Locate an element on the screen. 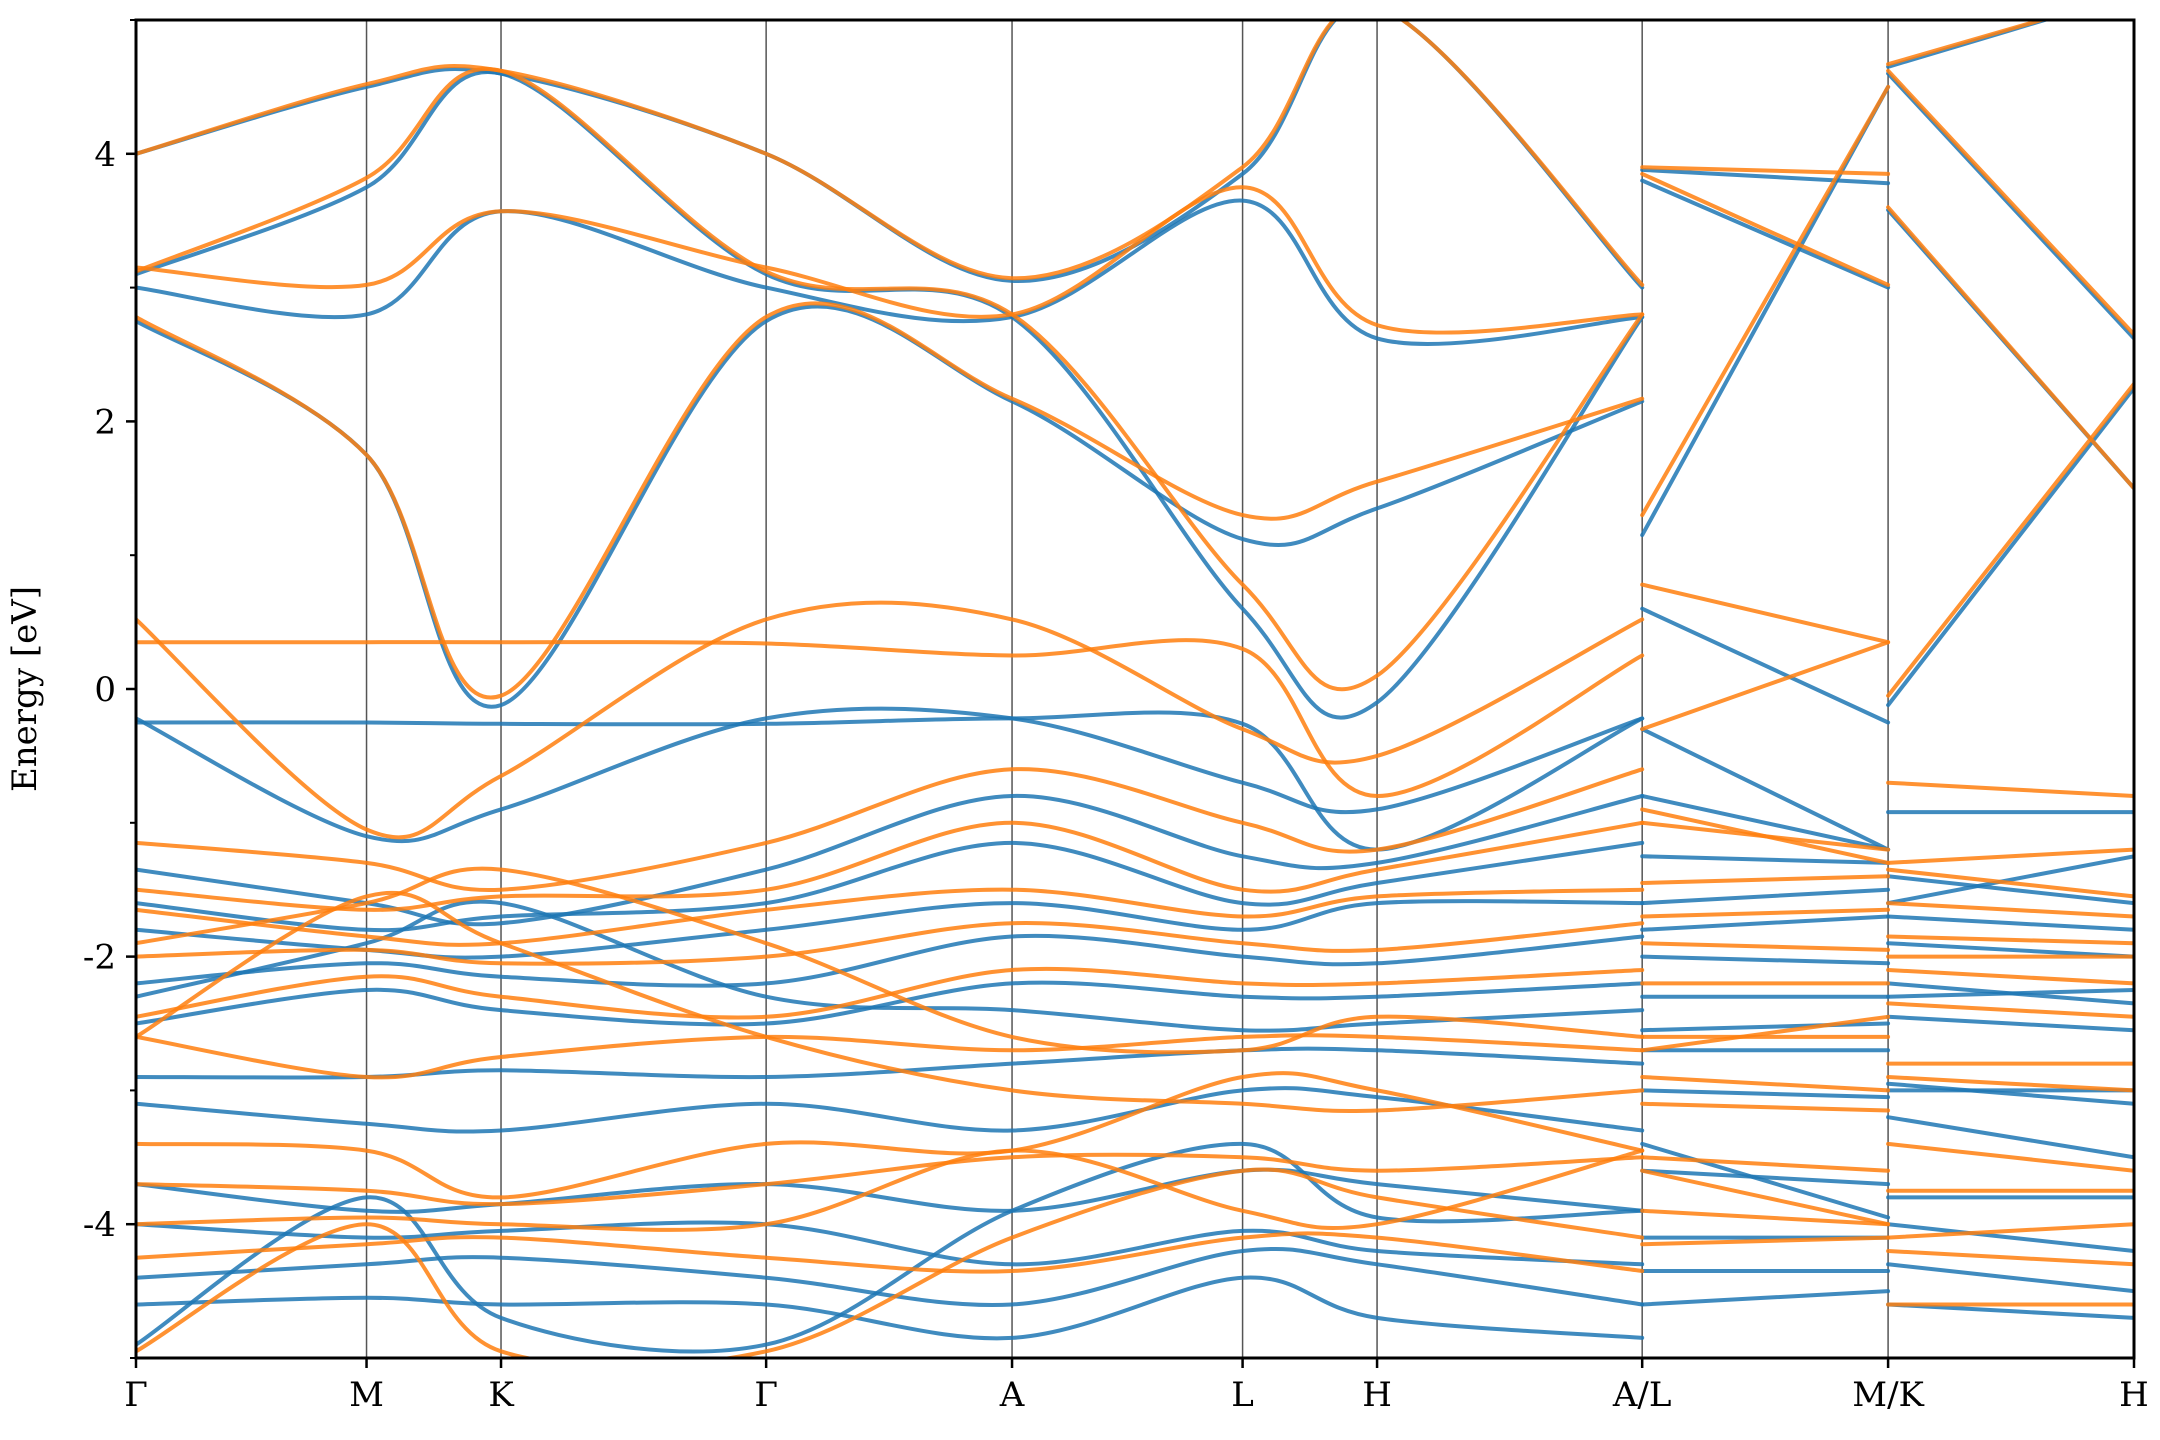 This screenshot has width=2160, height=1440. x-tick-label: A/L is located at coordinates (1642, 1395).